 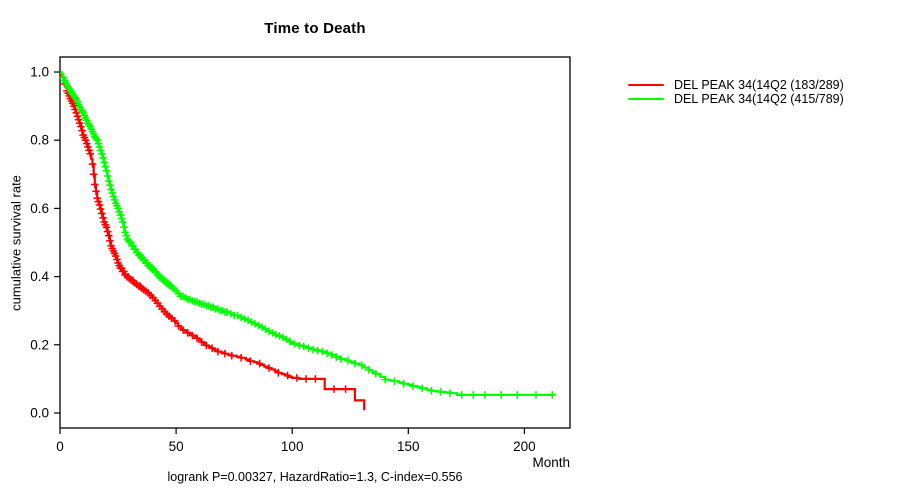 What do you see at coordinates (292, 446) in the screenshot?
I see `svg-text: 100` at bounding box center [292, 446].